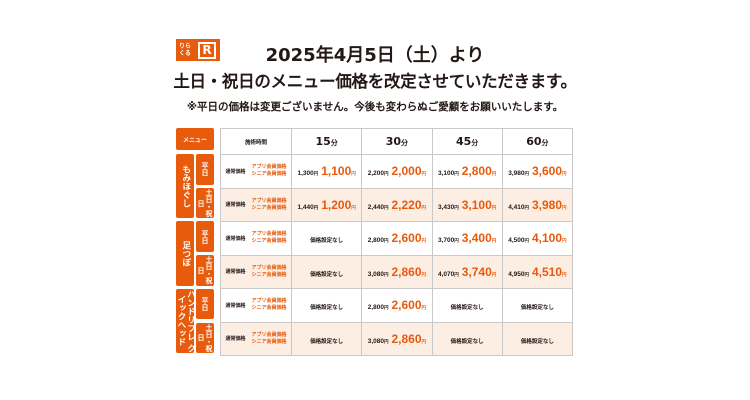 This screenshot has height=400, width=750. I want to click on member-price-value: 1,100, so click(336, 171).